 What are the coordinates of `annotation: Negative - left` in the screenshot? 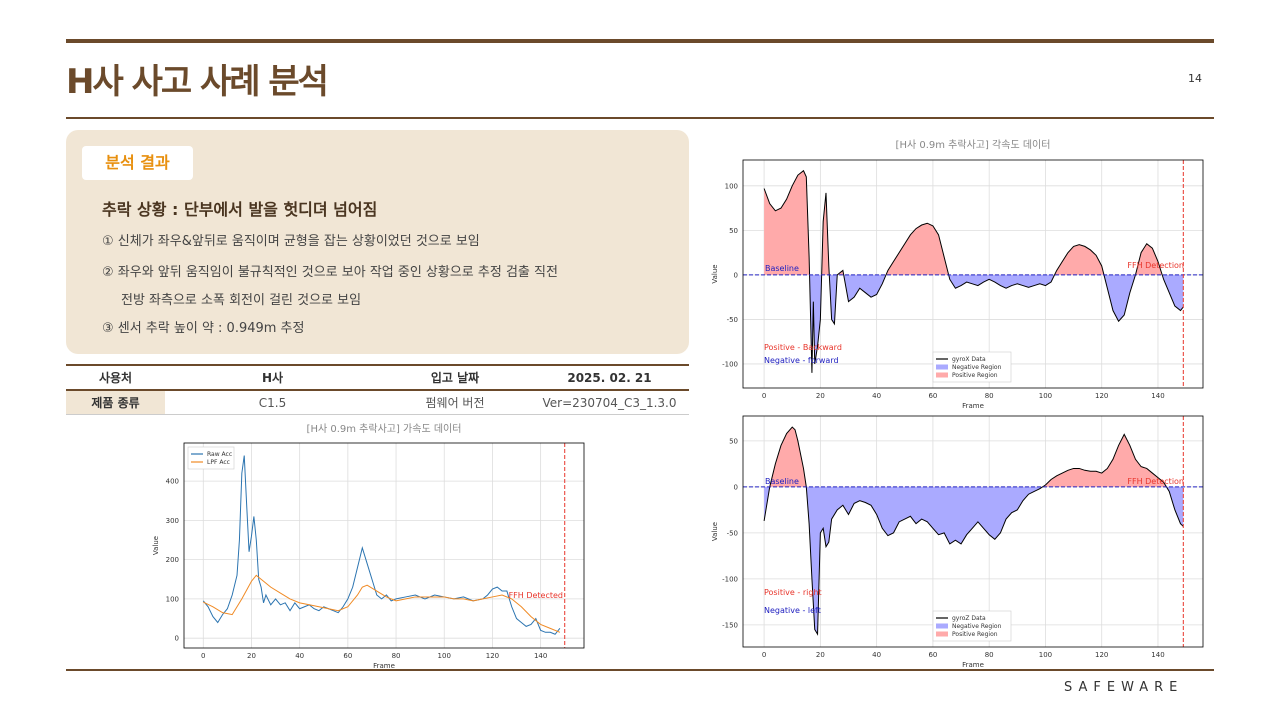 It's located at (792, 610).